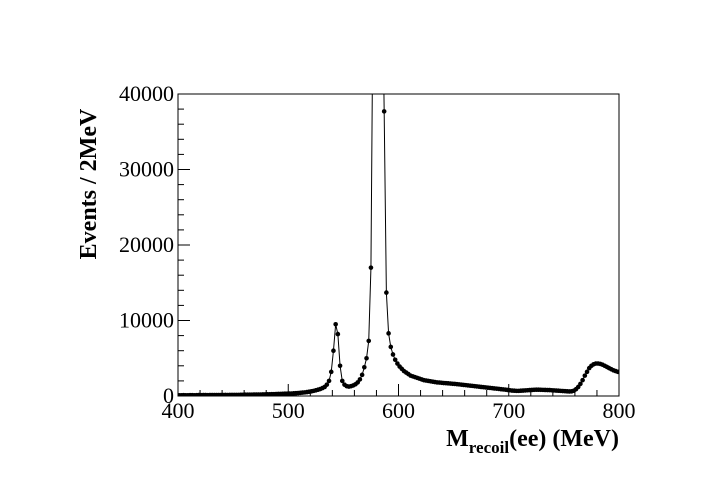 This screenshot has height=498, width=704. I want to click on x-tick-label: 600, so click(398, 410).